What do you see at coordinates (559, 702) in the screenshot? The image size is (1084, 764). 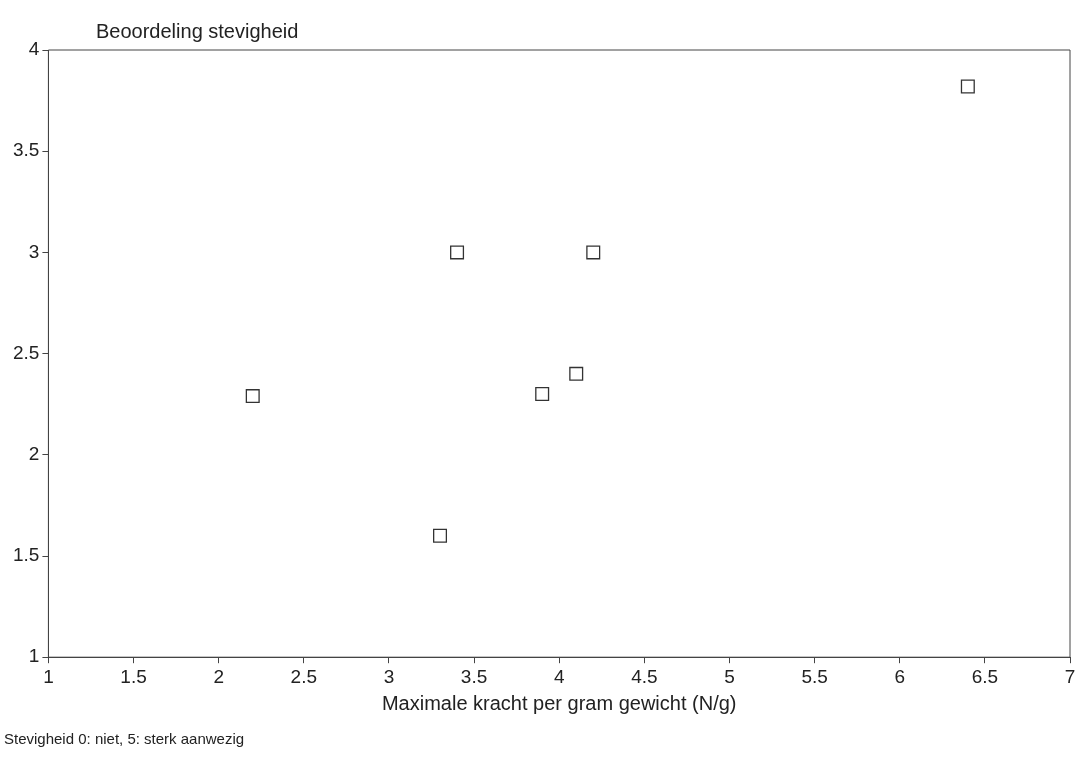 I see `x-axis-title: Maximale kracht per gram gewicht (N/g)` at bounding box center [559, 702].